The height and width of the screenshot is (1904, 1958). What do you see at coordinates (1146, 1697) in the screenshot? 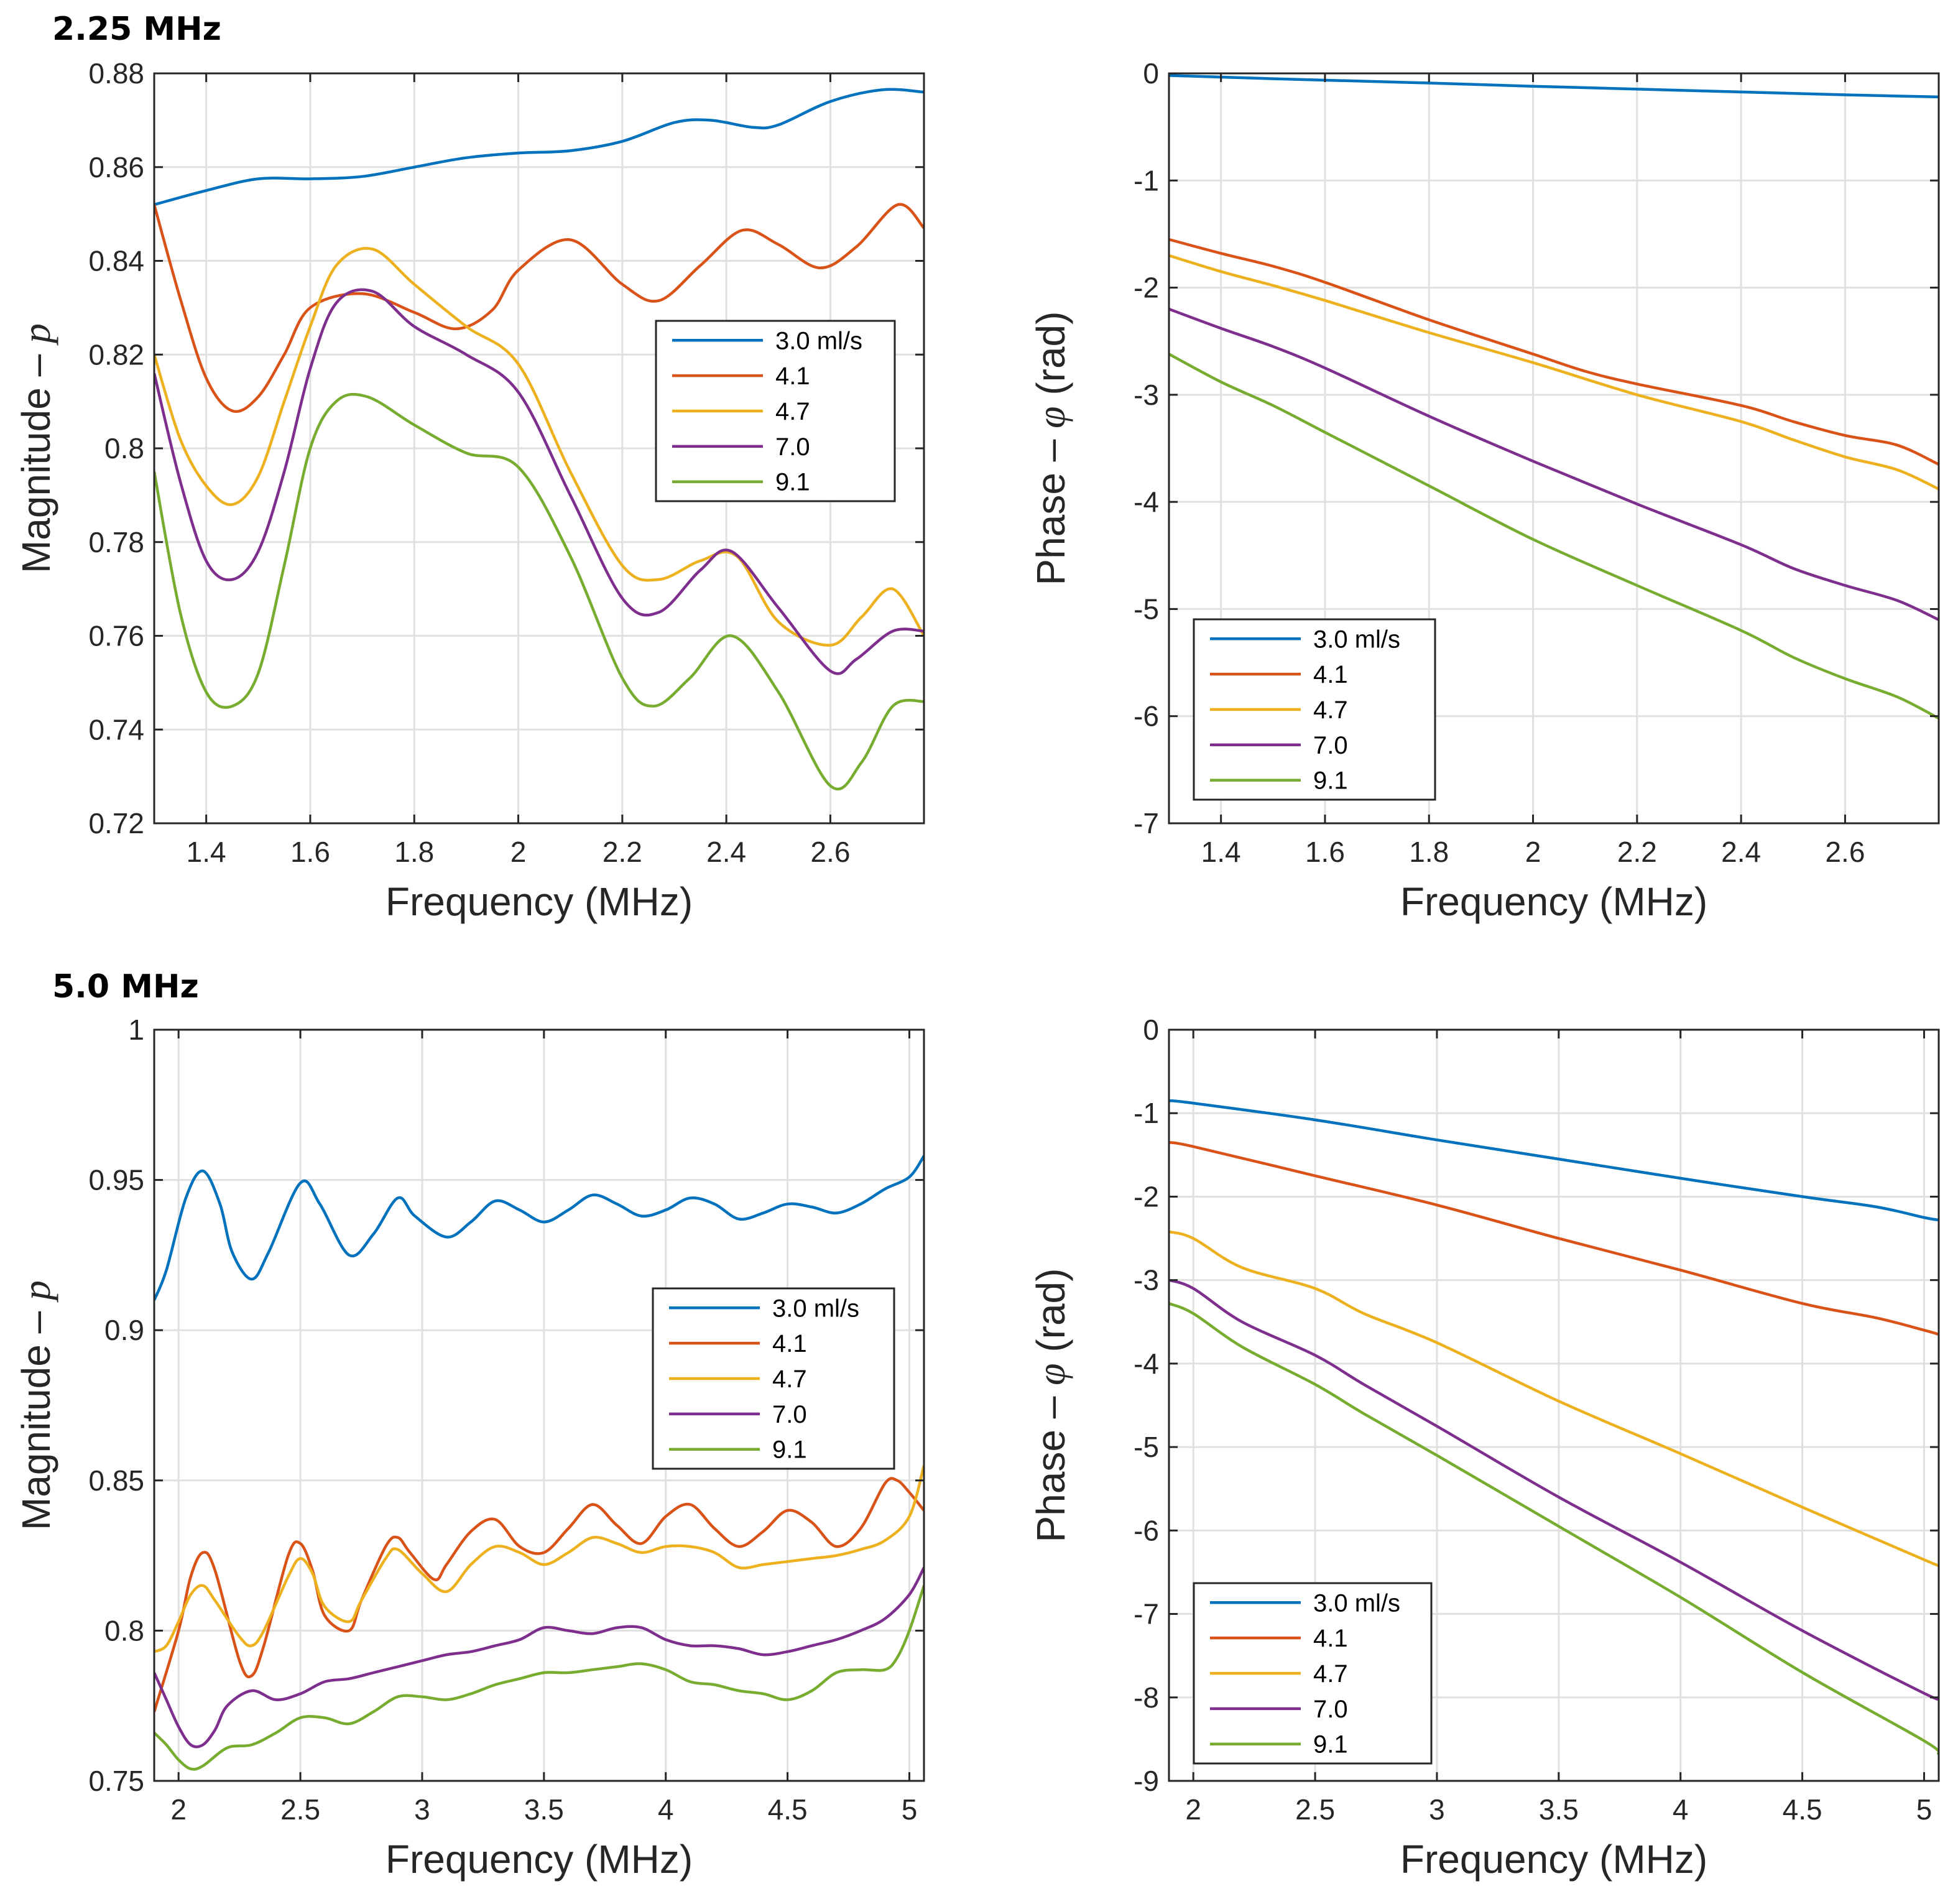
I see `y-tick-label: -8` at bounding box center [1146, 1697].